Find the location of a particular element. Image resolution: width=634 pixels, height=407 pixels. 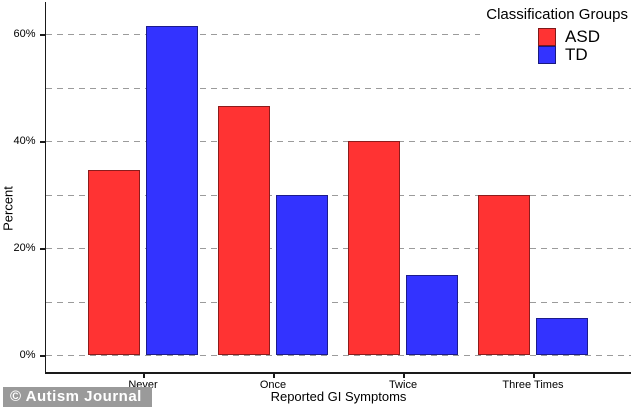

legend-item-asd: ASD is located at coordinates (569, 37).